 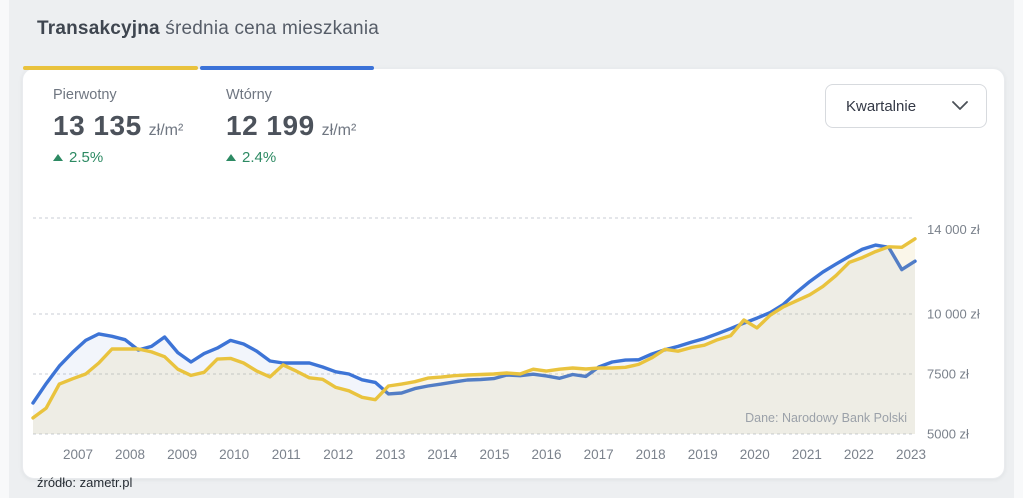 What do you see at coordinates (110, 68) in the screenshot?
I see `tab-indicator-pierwotny` at bounding box center [110, 68].